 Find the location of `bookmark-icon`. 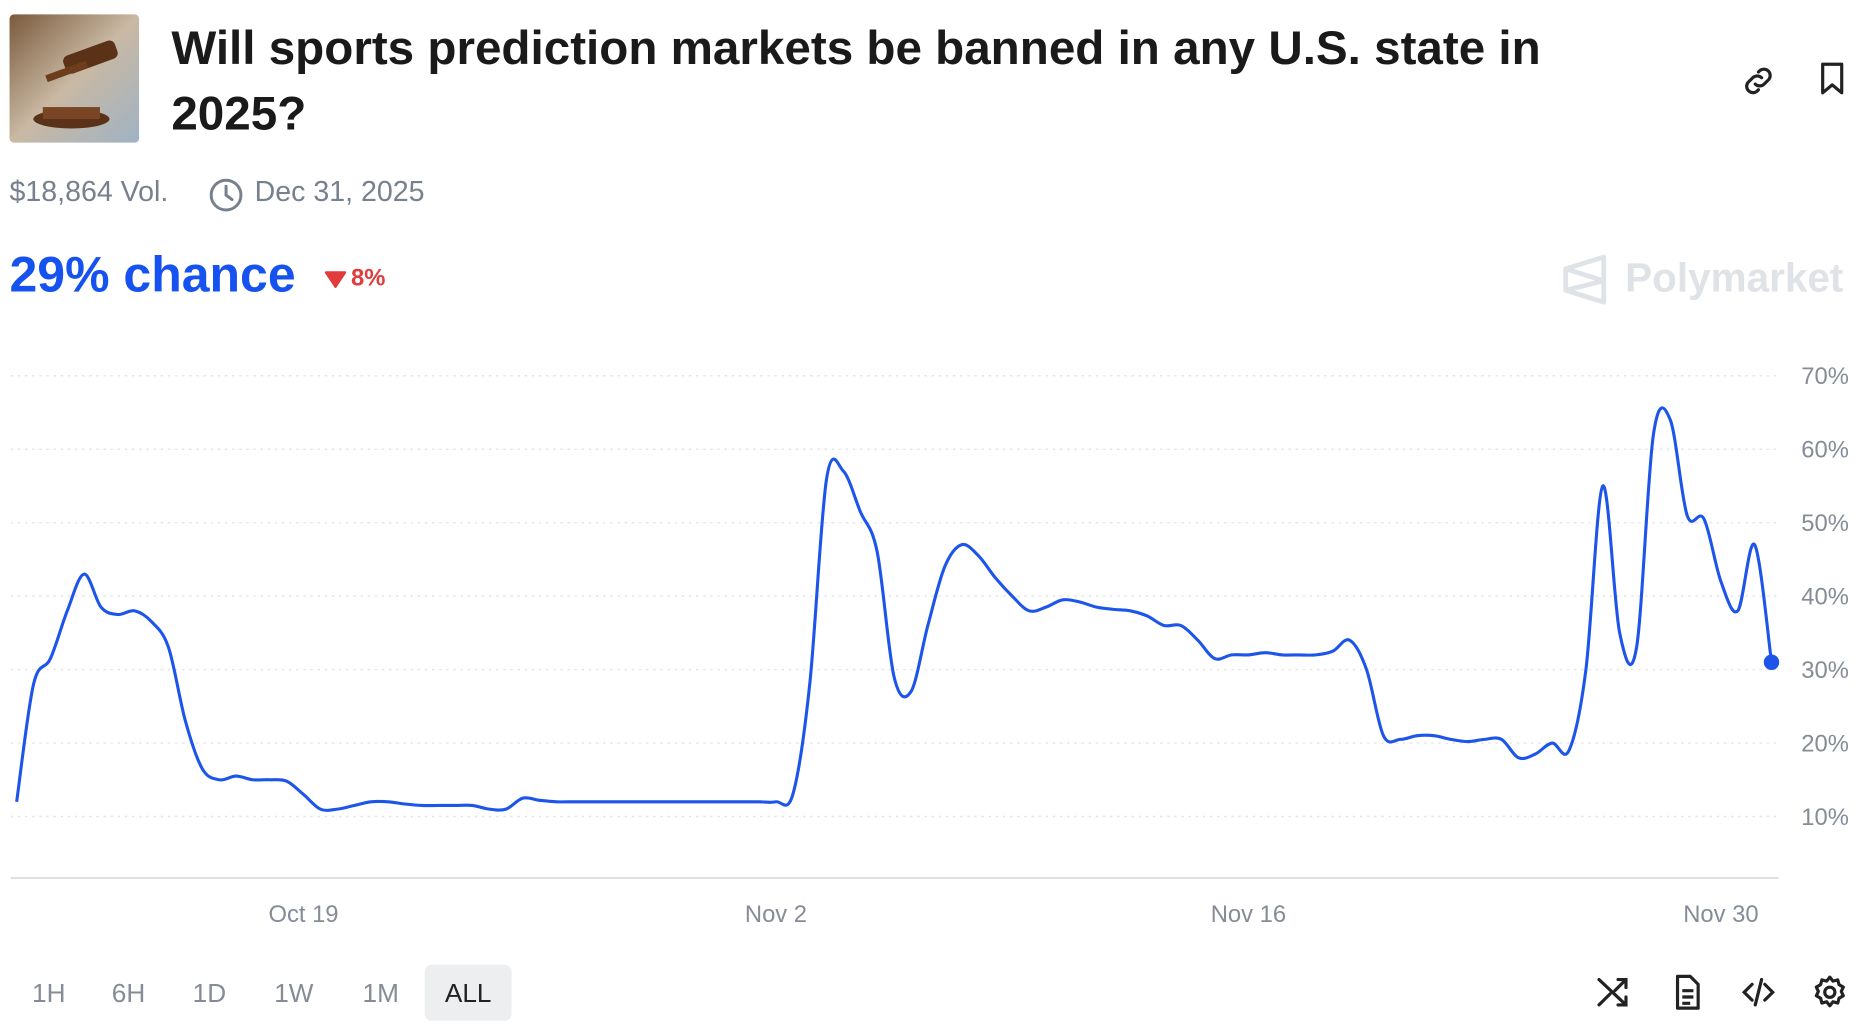

bookmark-icon is located at coordinates (1832, 78).